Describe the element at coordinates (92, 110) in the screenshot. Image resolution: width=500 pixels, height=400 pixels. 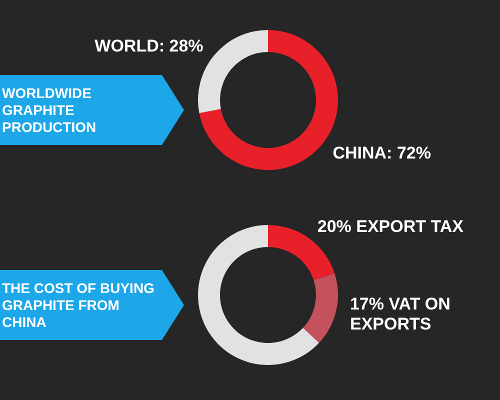
I see `text: WORLDWIDE GRAPHITE PRODUCTION` at that location.